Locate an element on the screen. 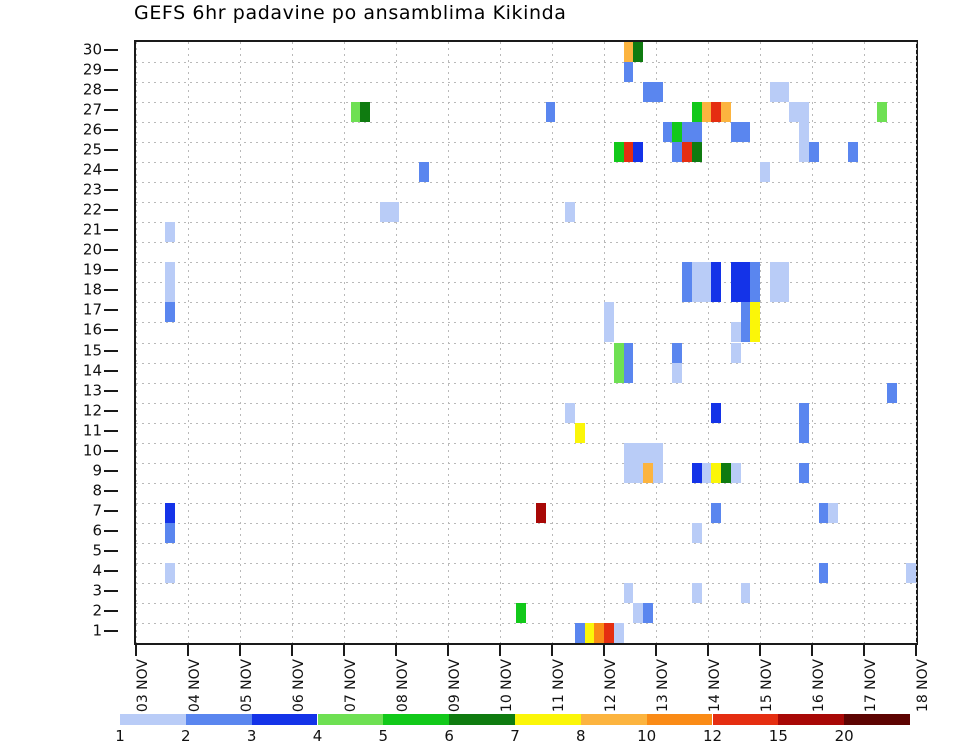 This screenshot has height=745, width=960. y-axis-label: 3 is located at coordinates (97, 590).